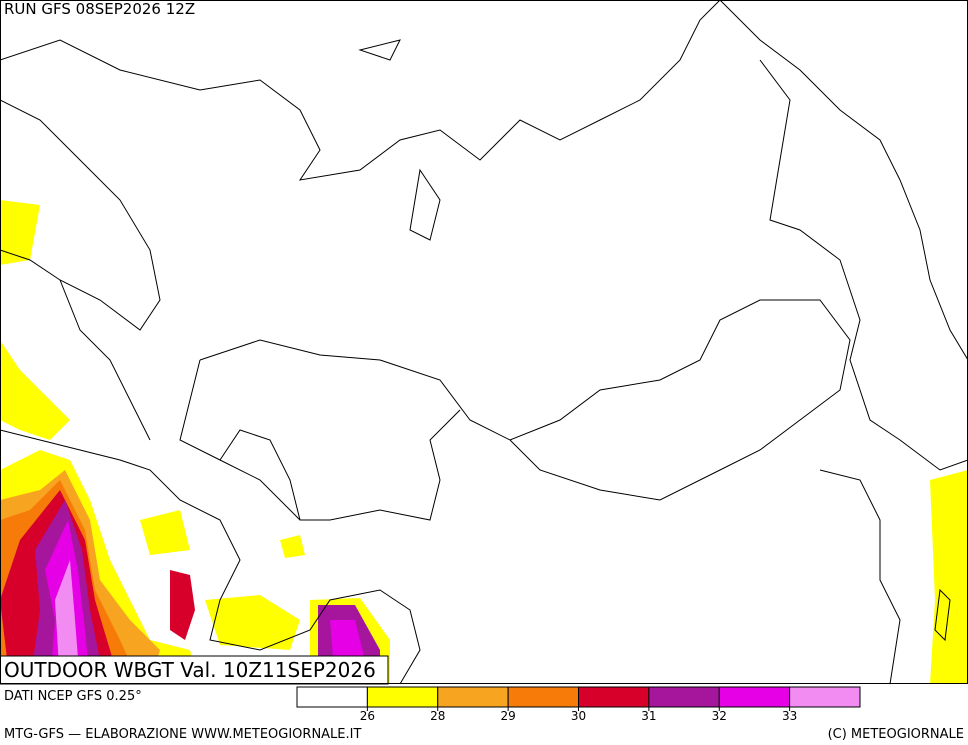  What do you see at coordinates (73, 696) in the screenshot?
I see `source-label: DATI NCEP GFS 0.25°` at bounding box center [73, 696].